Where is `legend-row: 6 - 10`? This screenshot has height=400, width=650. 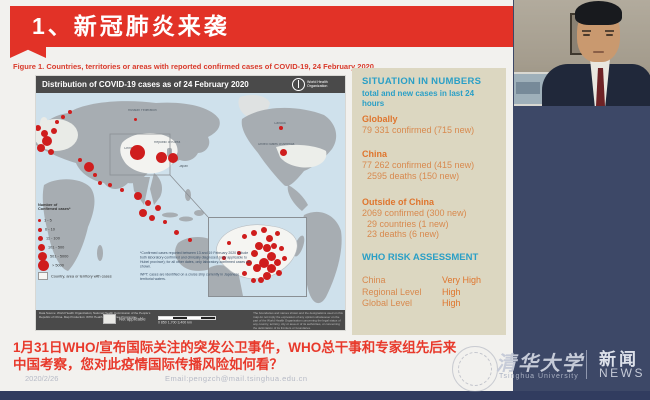 legend-row: 6 - 10 is located at coordinates (69, 229).